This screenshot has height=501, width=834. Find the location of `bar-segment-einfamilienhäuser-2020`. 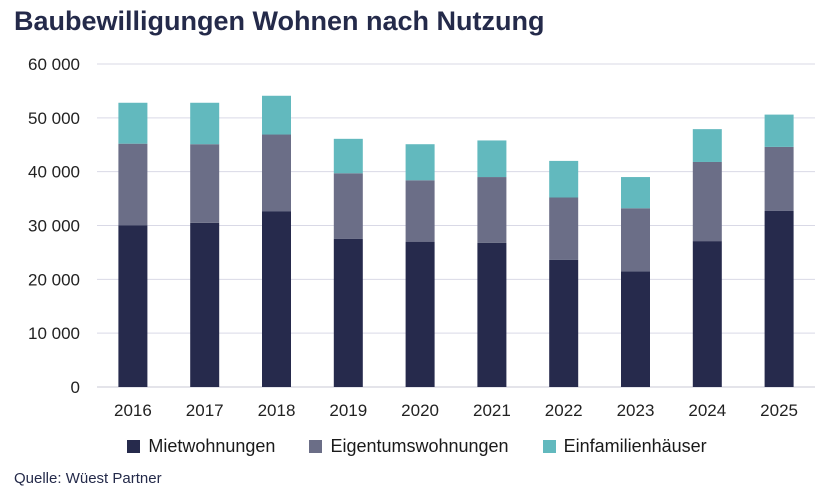

bar-segment-einfamilienhäuser-2020 is located at coordinates (420, 162).